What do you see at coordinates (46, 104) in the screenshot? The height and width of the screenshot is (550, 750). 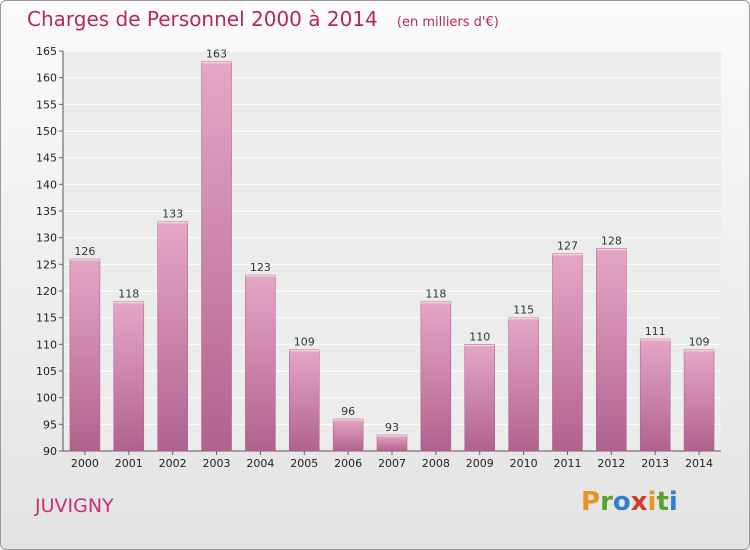 I see `y-tick-label: 155` at bounding box center [46, 104].